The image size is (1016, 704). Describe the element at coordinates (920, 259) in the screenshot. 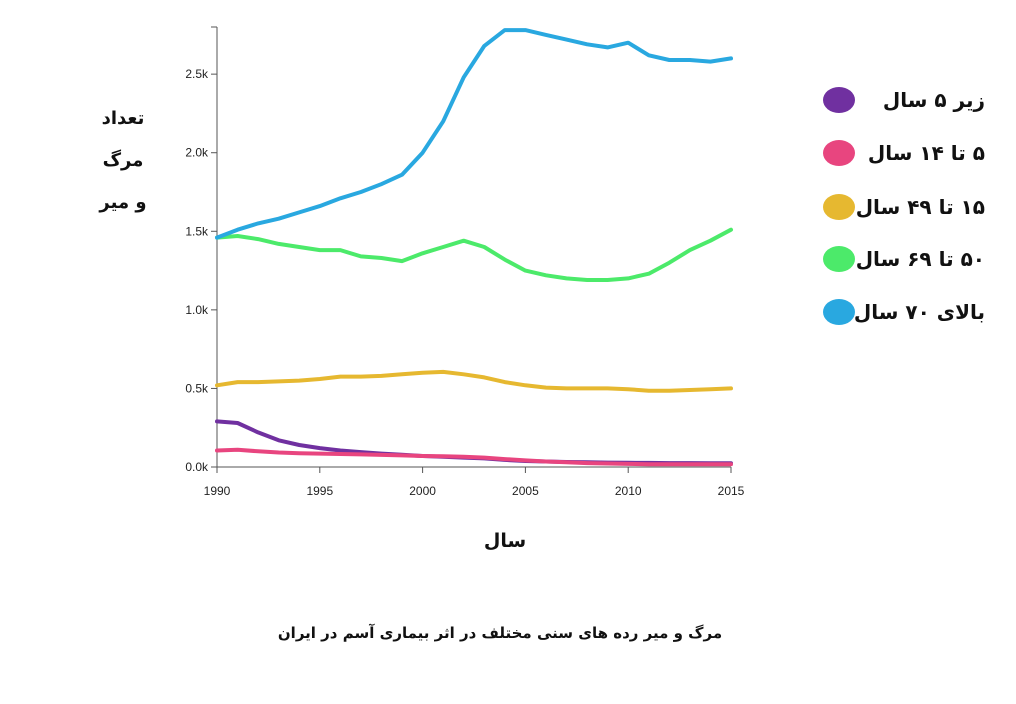

I see `legend-label-50-69: ۵۰ تا ۶۹ سال` at that location.